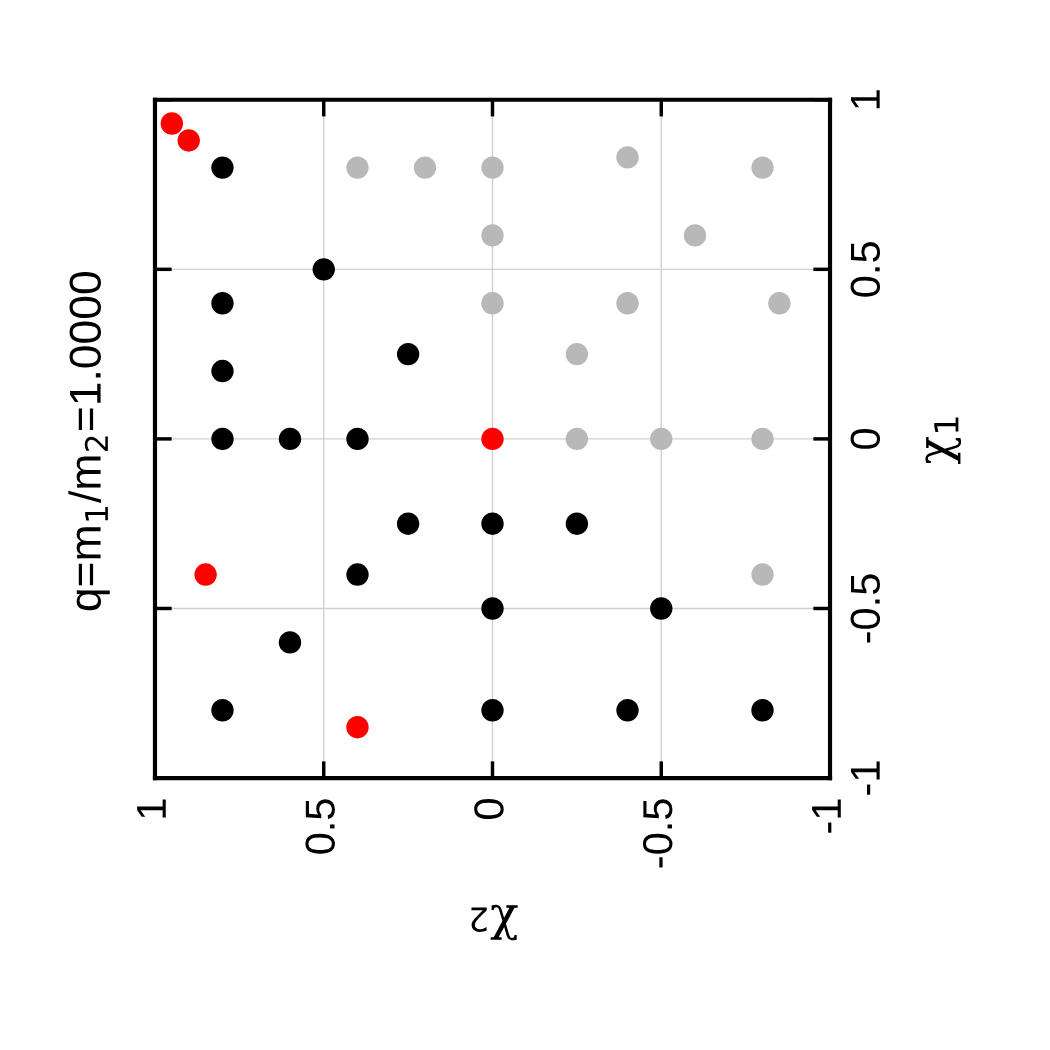  What do you see at coordinates (151, 808) in the screenshot?
I see `x-tick-label: 1` at bounding box center [151, 808].